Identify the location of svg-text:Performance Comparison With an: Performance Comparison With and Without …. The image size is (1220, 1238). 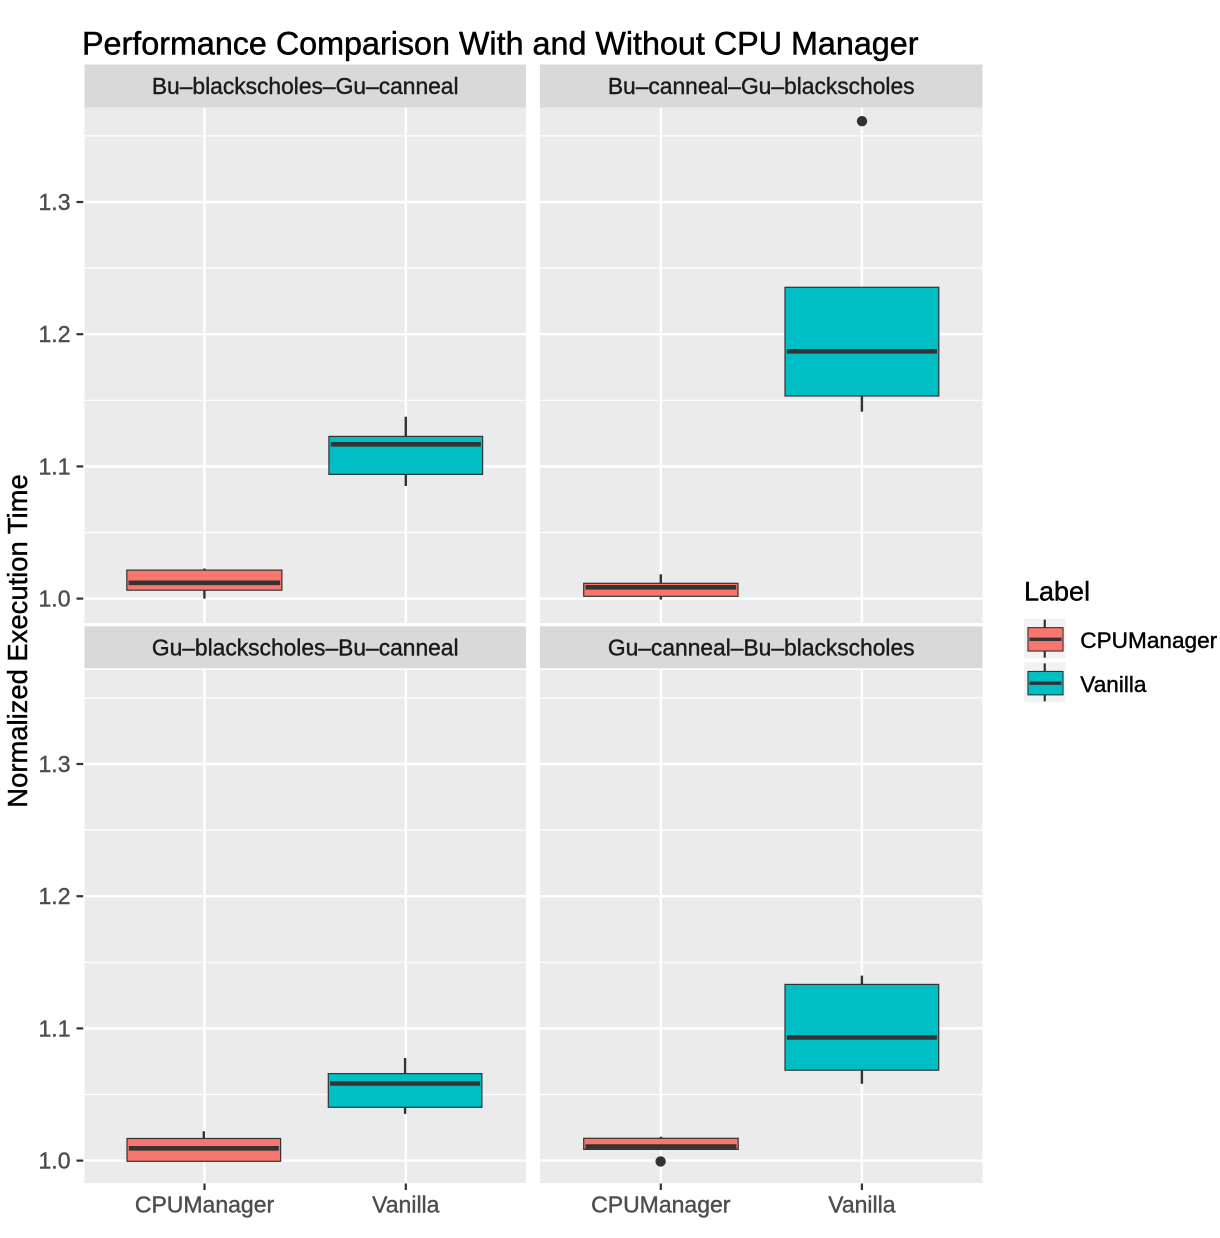
(500, 44).